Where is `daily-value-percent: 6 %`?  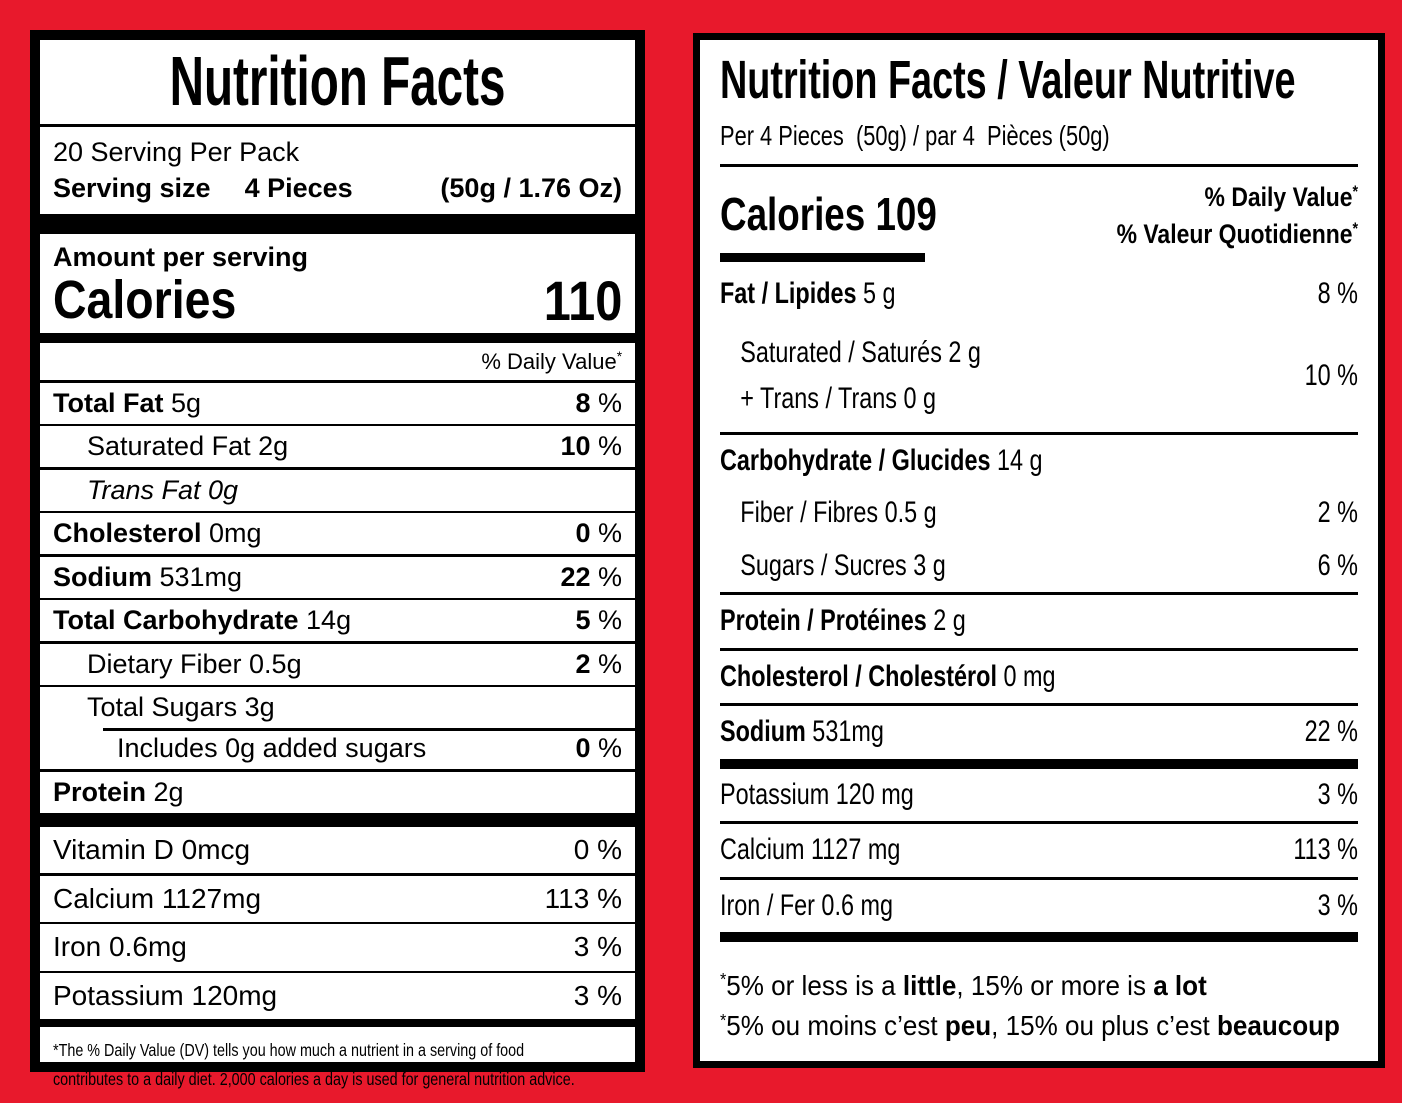 daily-value-percent: 6 % is located at coordinates (1337, 565).